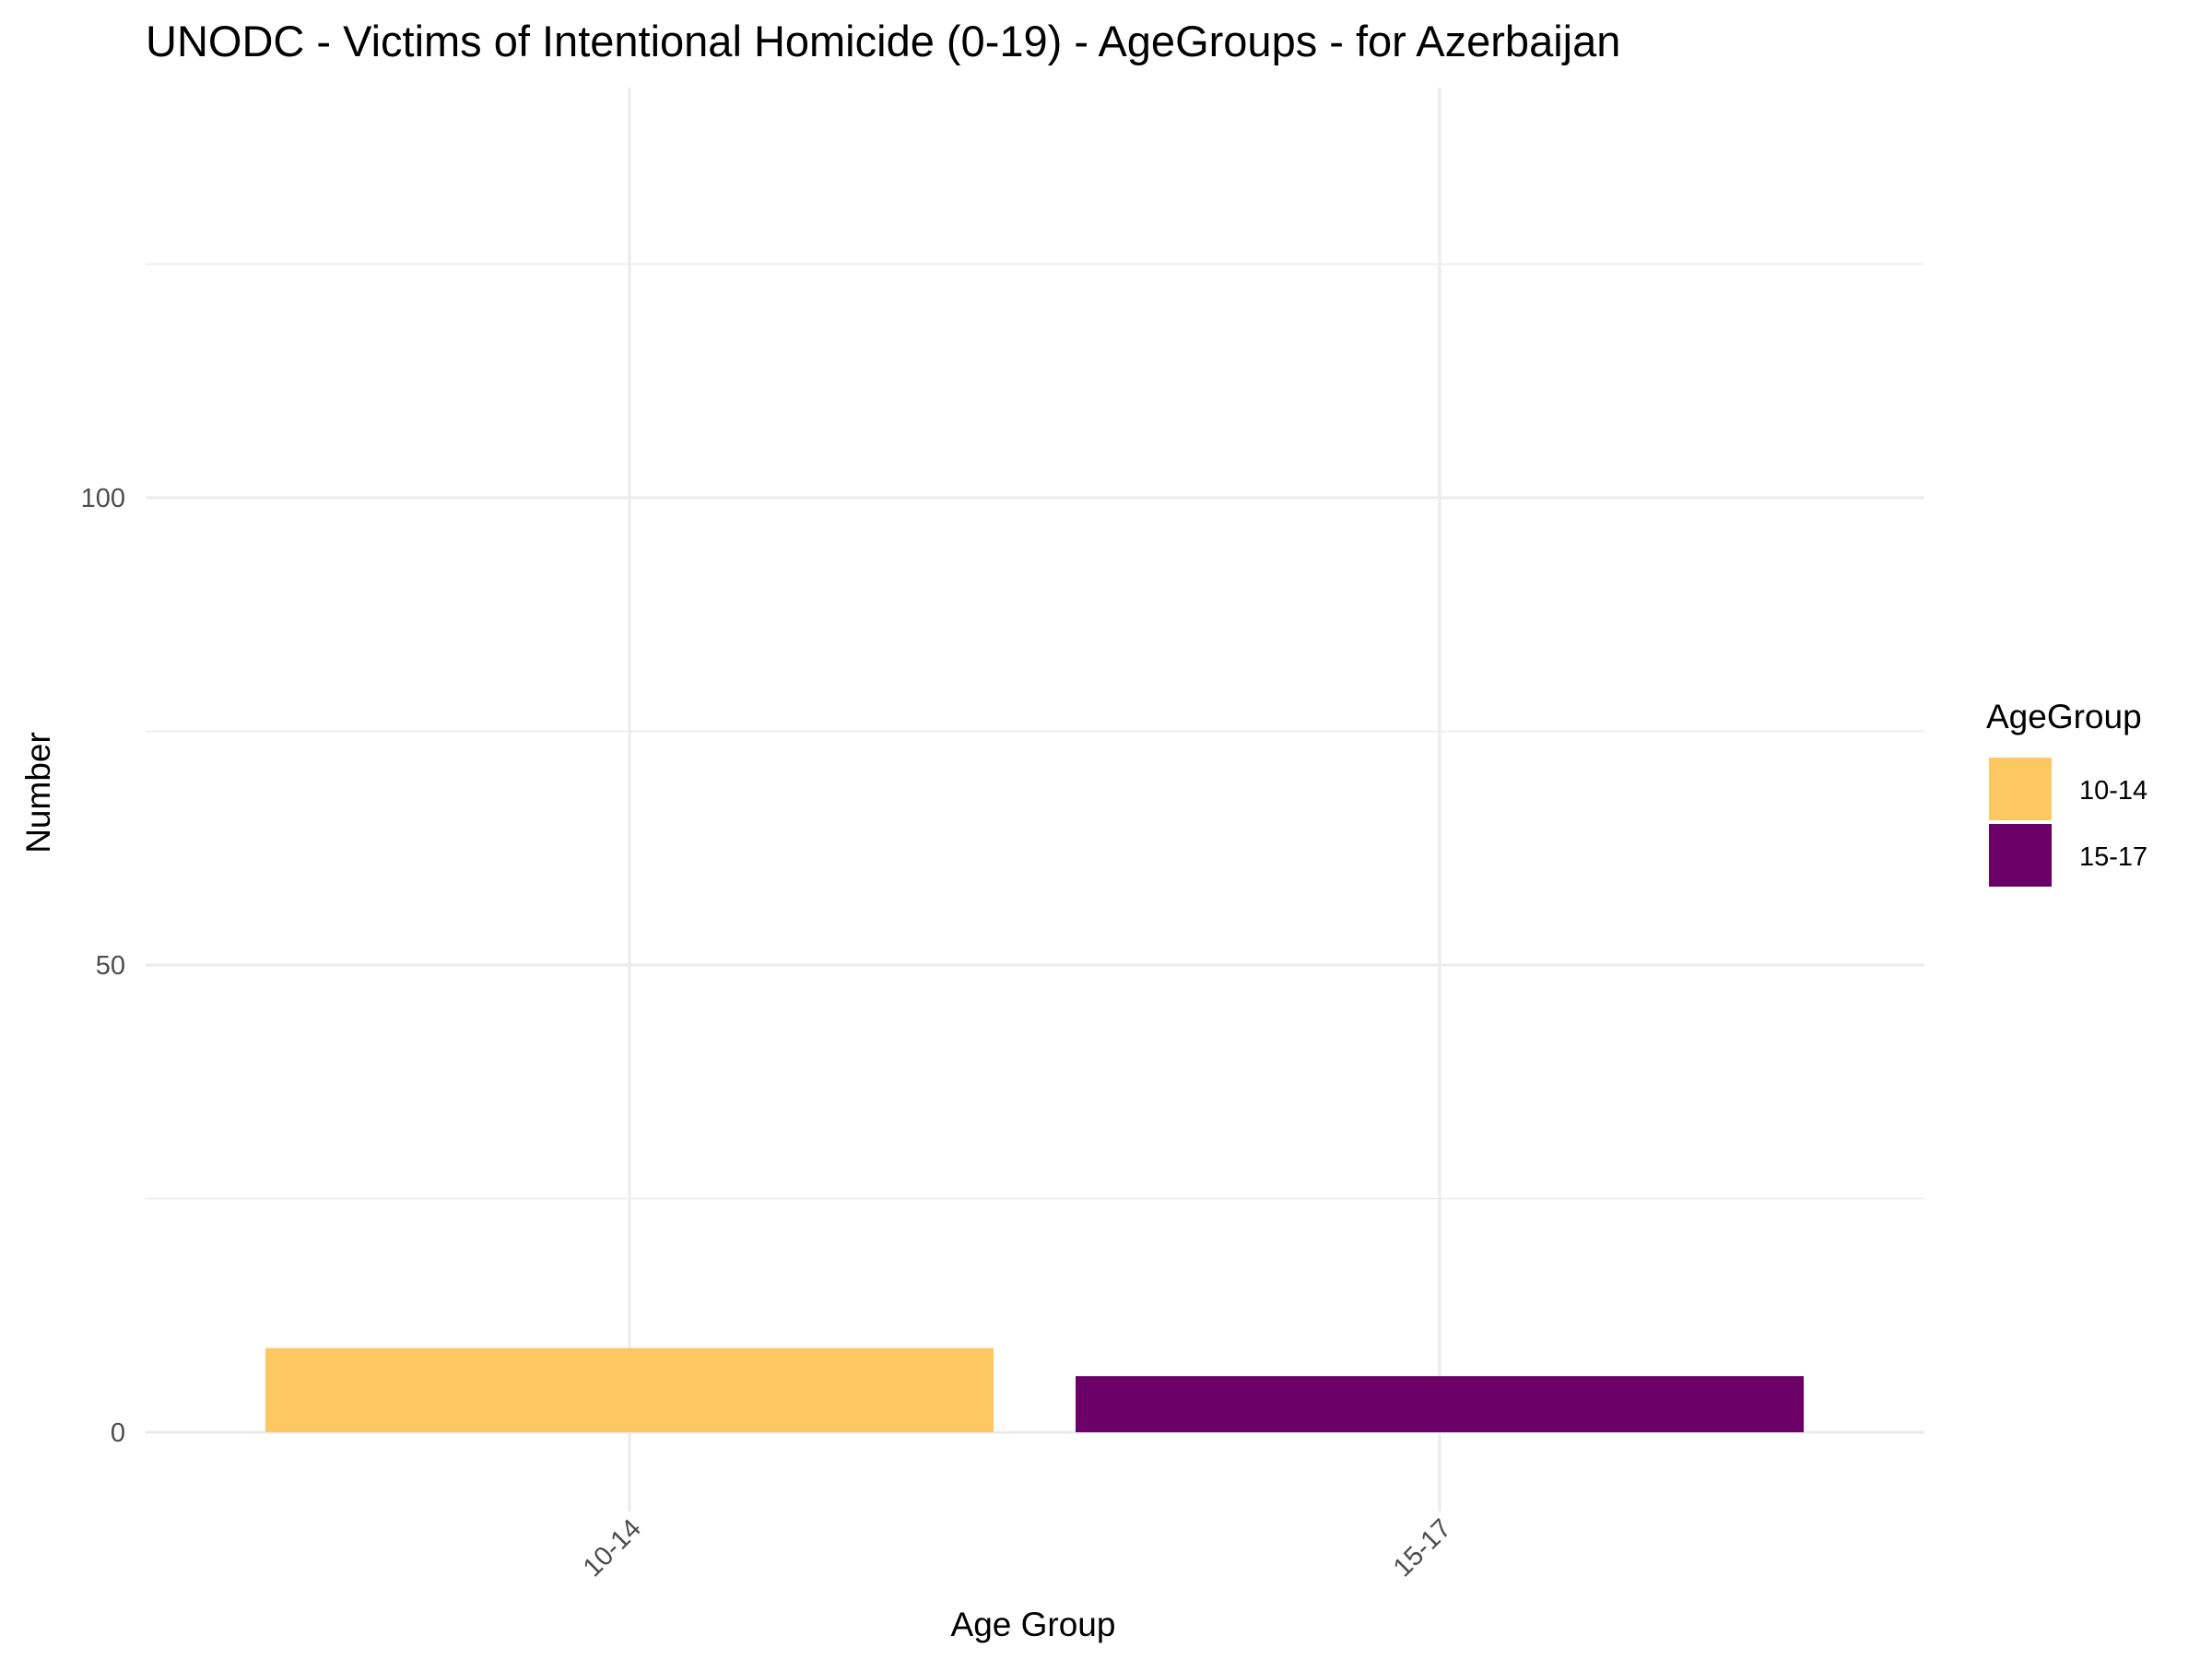  What do you see at coordinates (1033, 1624) in the screenshot?
I see `x-axis-title: Age Group` at bounding box center [1033, 1624].